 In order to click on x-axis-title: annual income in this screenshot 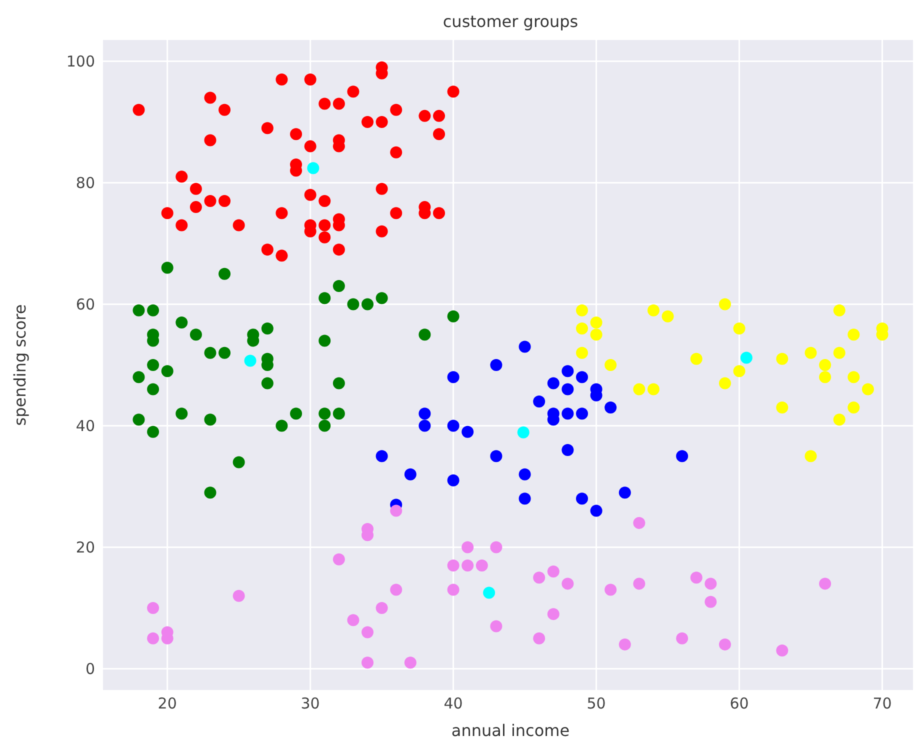, I will do `click(510, 730)`.